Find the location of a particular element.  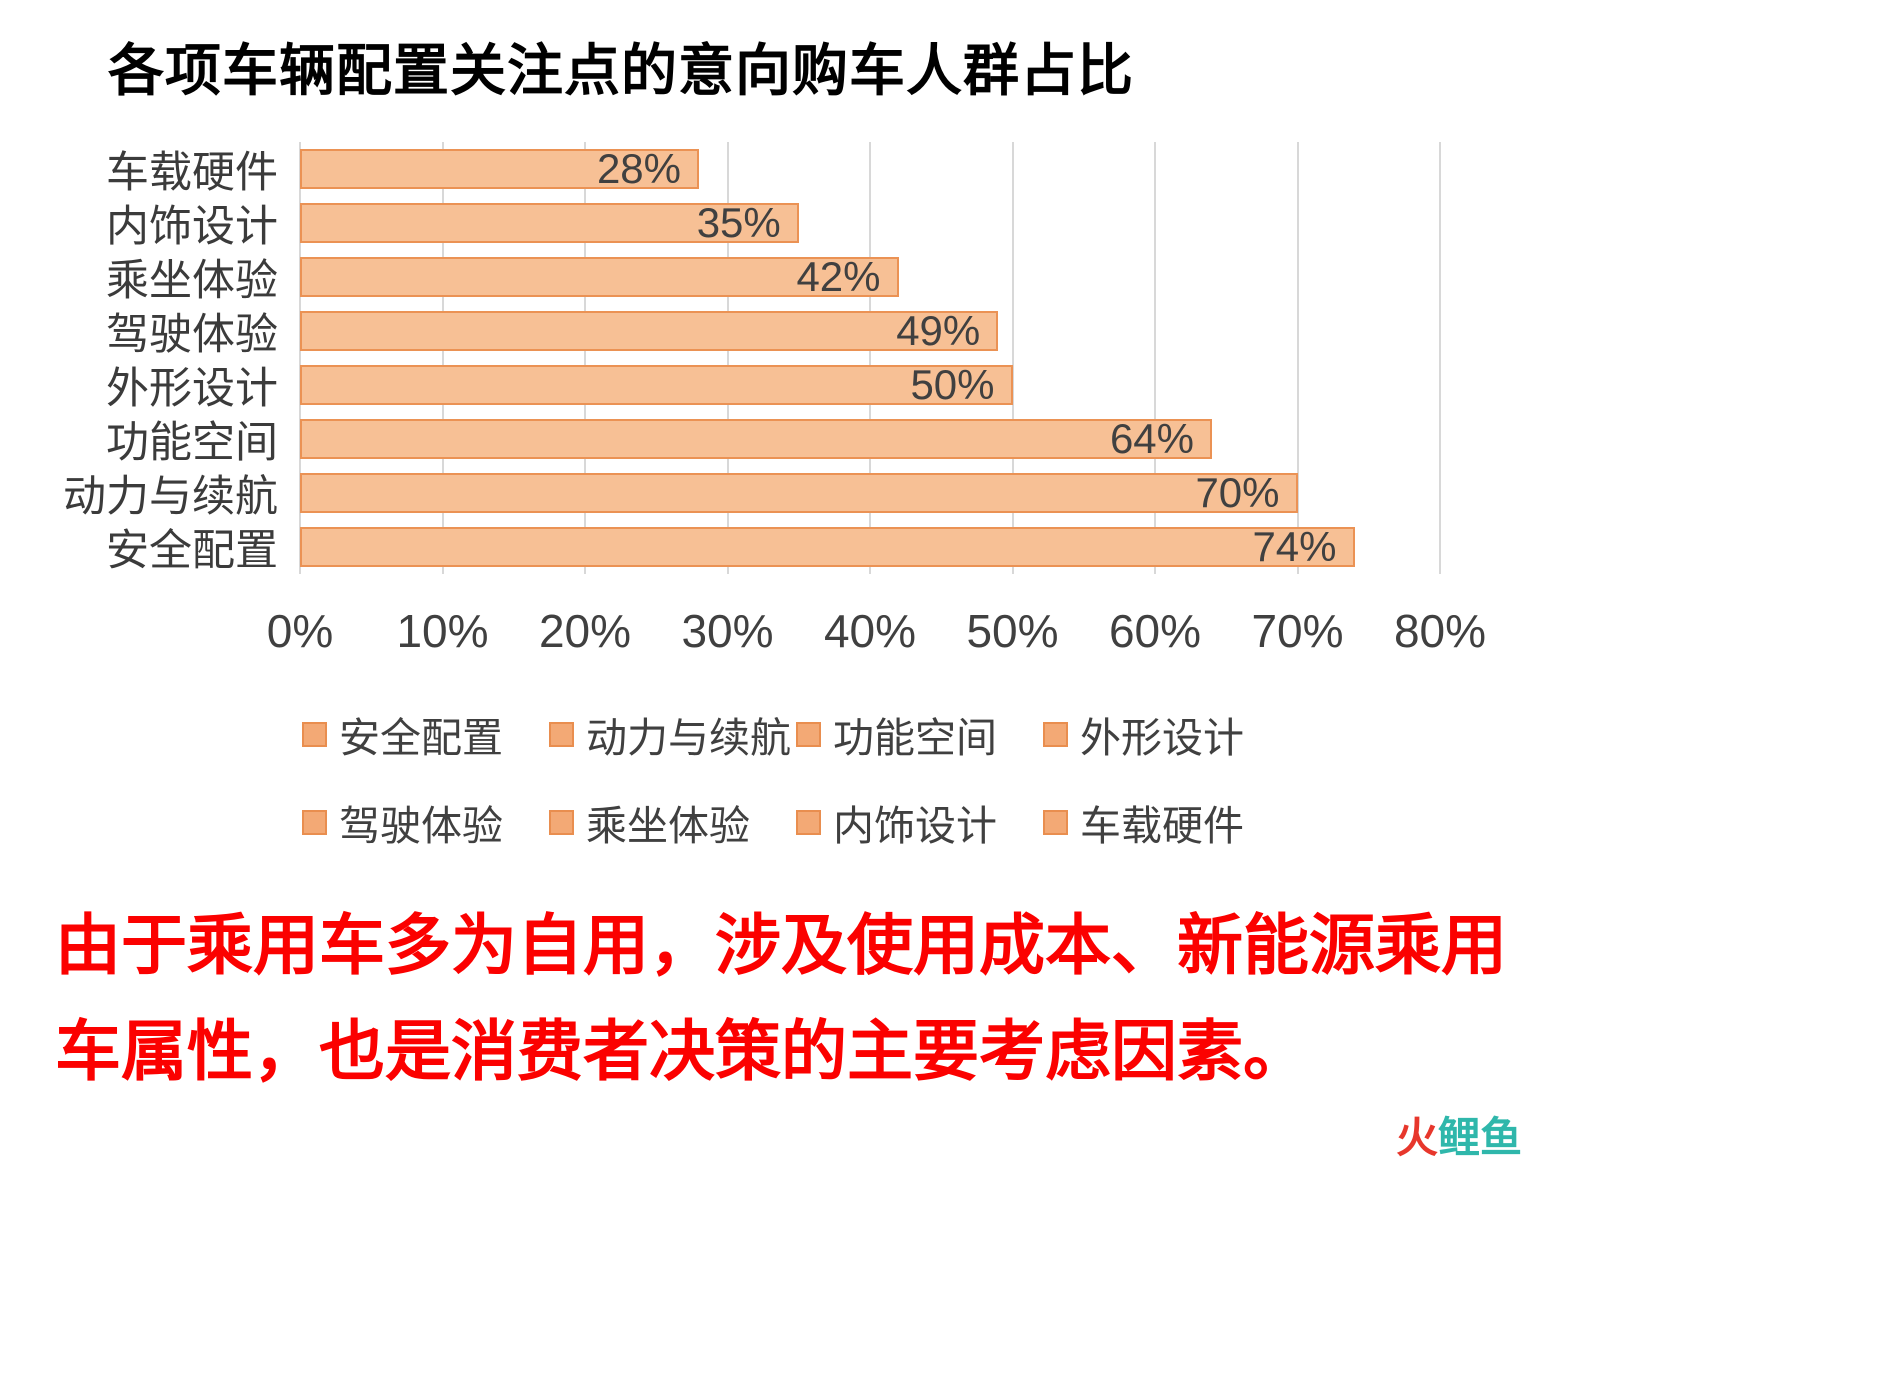

legend-item: 安全配置 is located at coordinates (425, 734).